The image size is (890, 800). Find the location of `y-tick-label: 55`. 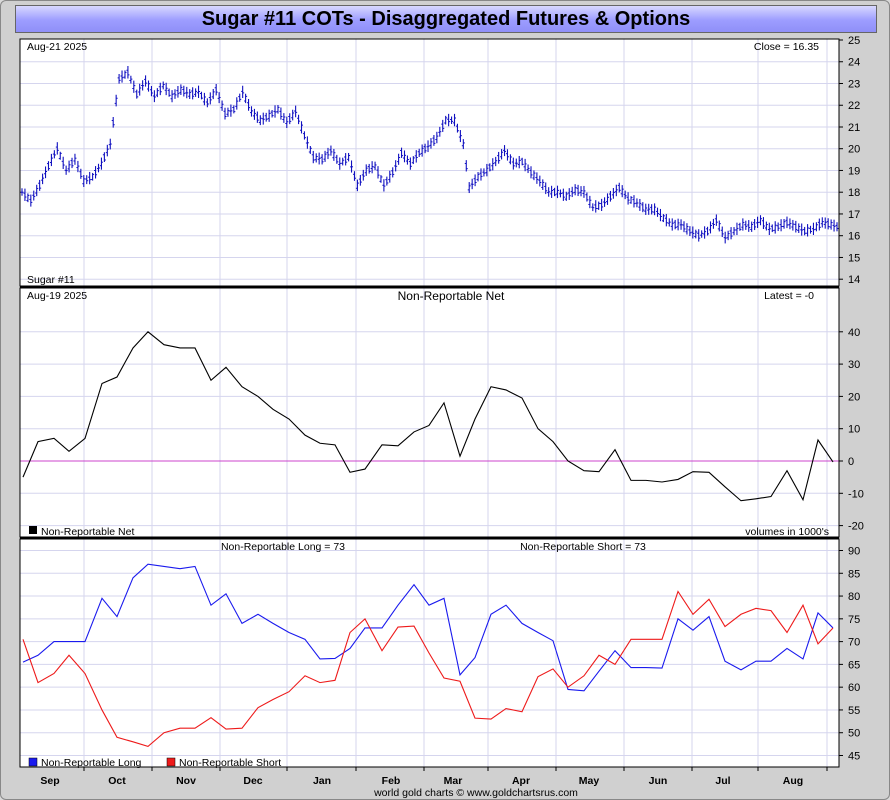

y-tick-label: 55 is located at coordinates (854, 711).